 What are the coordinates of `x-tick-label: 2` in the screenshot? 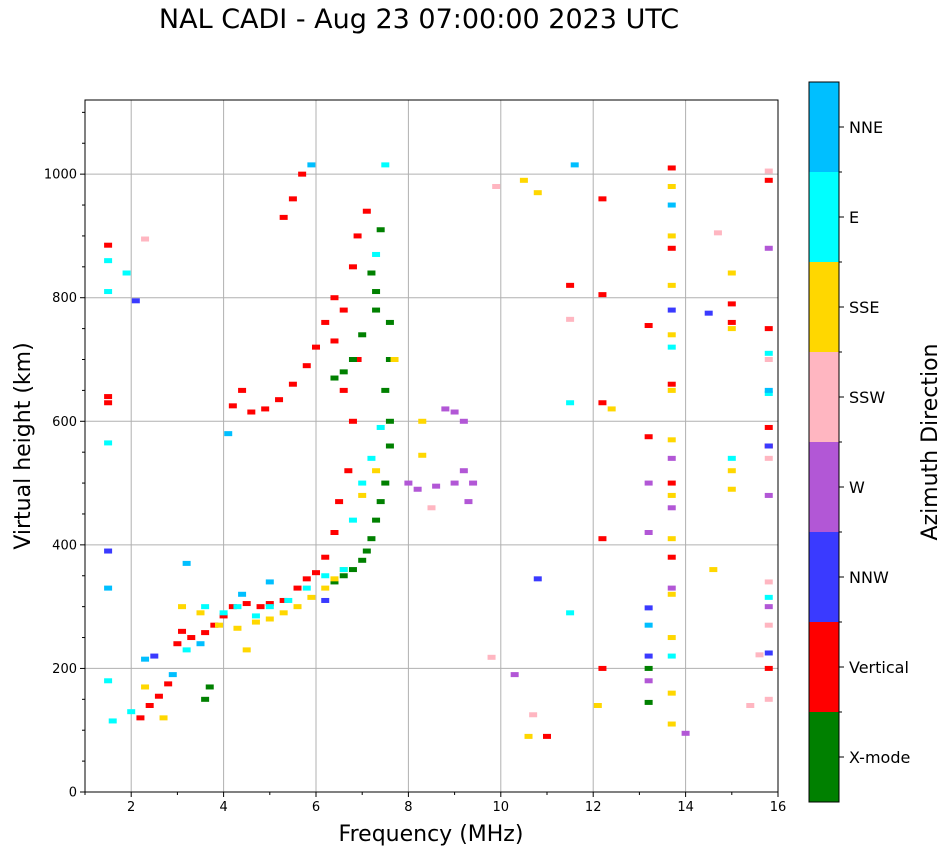 It's located at (131, 807).